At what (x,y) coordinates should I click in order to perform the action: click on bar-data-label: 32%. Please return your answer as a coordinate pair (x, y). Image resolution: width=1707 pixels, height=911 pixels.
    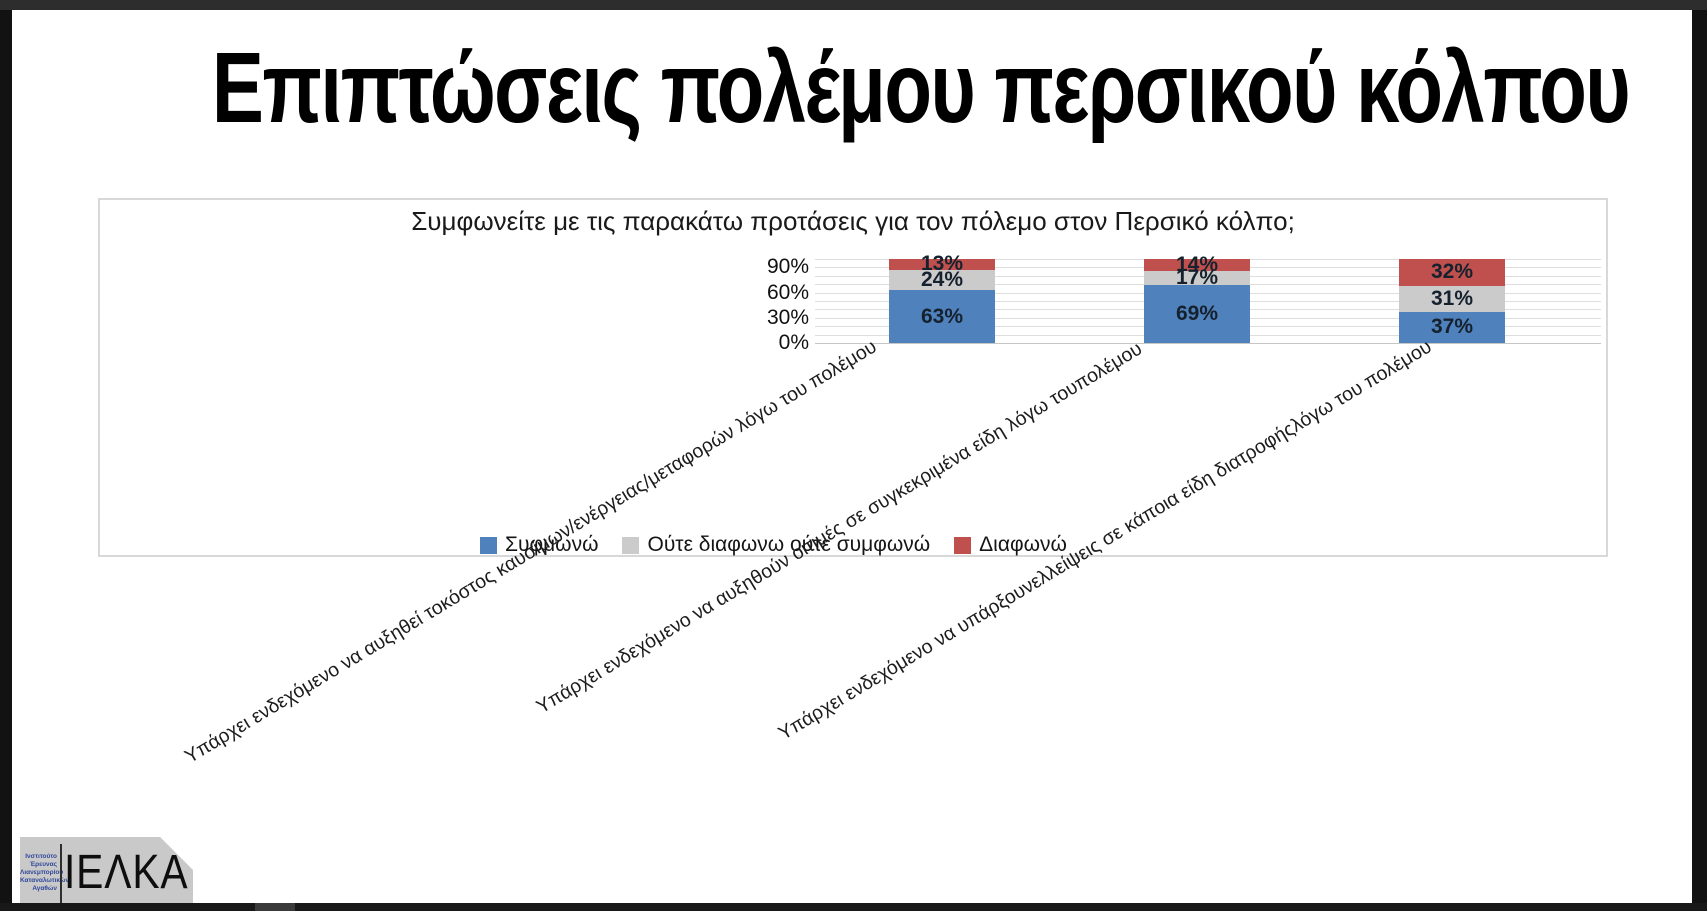
    Looking at the image, I should click on (1452, 272).